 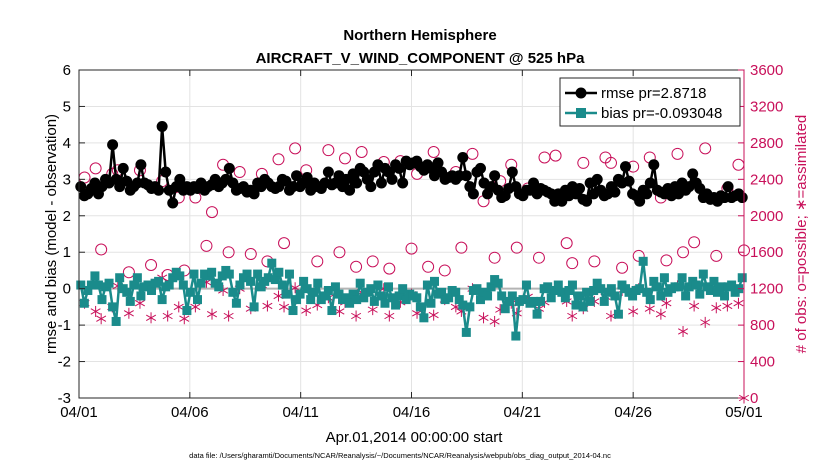 What do you see at coordinates (64, 325) in the screenshot?
I see `y-tick-label: -1` at bounding box center [64, 325].